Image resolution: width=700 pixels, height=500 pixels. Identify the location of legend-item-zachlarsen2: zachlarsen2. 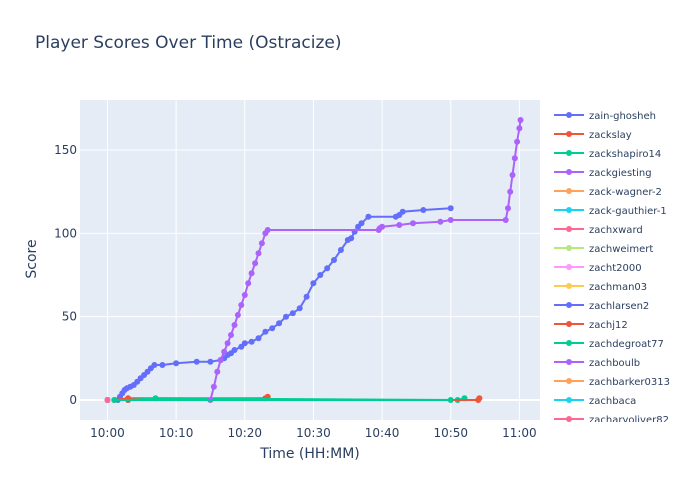
(601, 306).